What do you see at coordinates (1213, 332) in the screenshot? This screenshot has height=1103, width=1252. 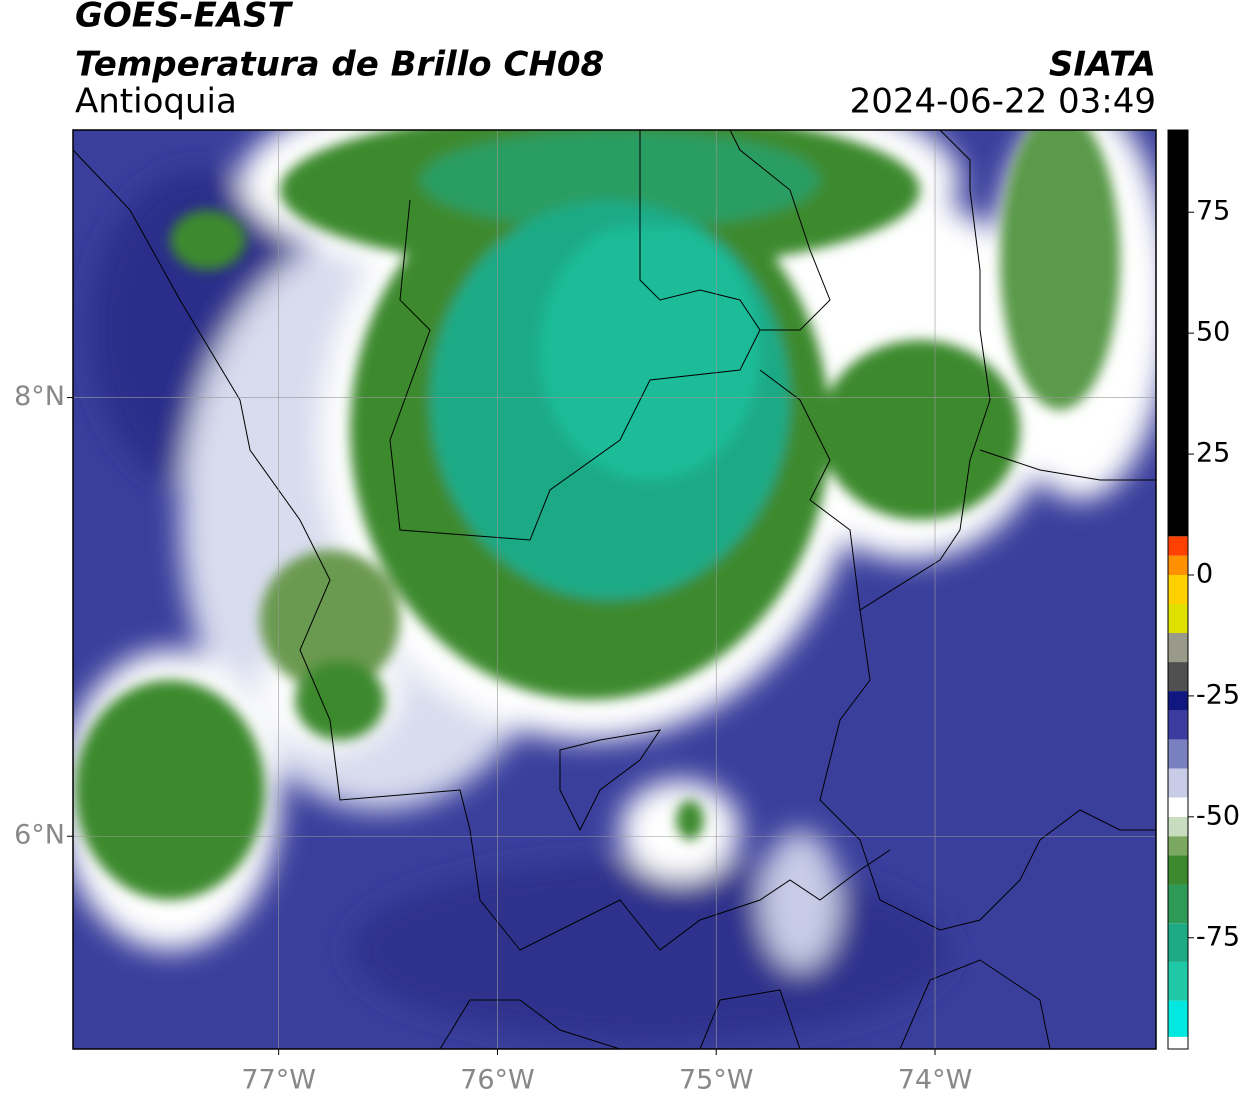 I see `colorbar-tick-label: 50` at bounding box center [1213, 332].